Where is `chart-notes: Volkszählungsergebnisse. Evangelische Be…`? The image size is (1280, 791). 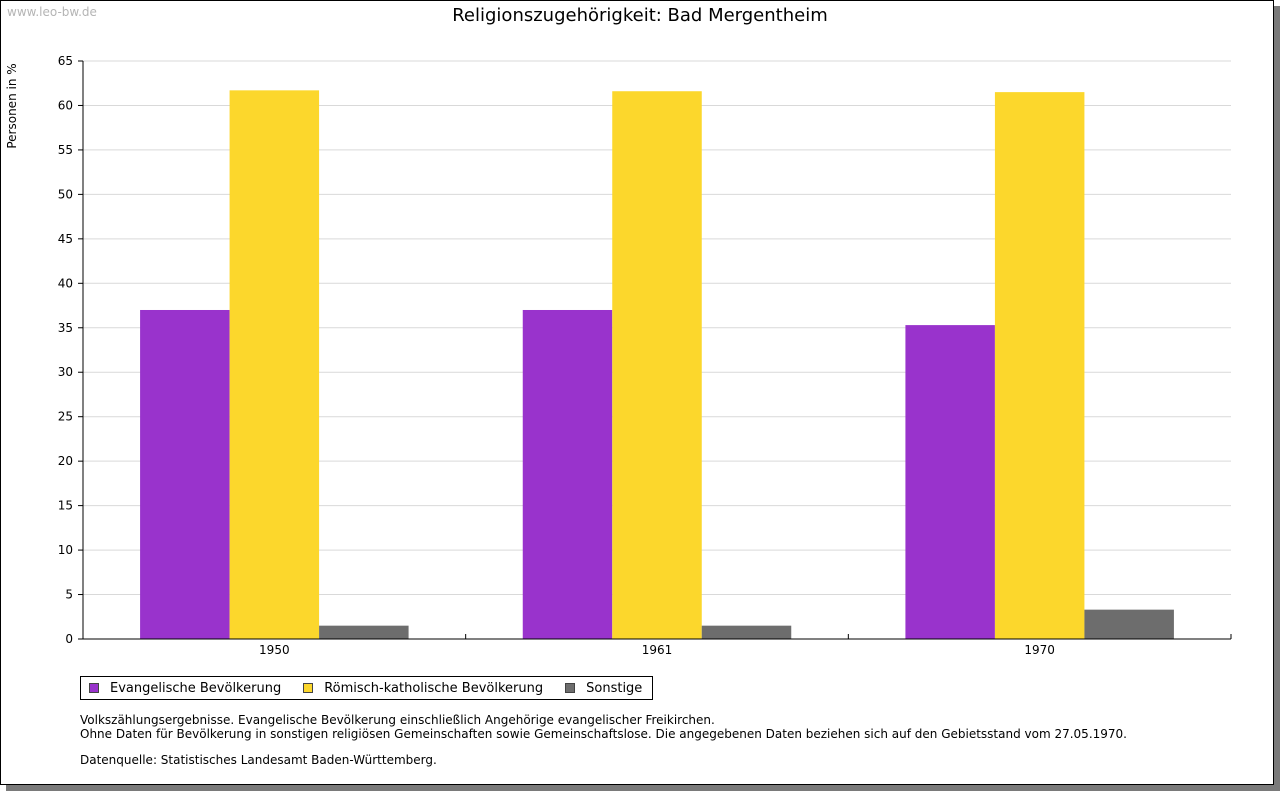
chart-notes: Volkszählungsergebnisse. Evangelische Be… is located at coordinates (603, 727).